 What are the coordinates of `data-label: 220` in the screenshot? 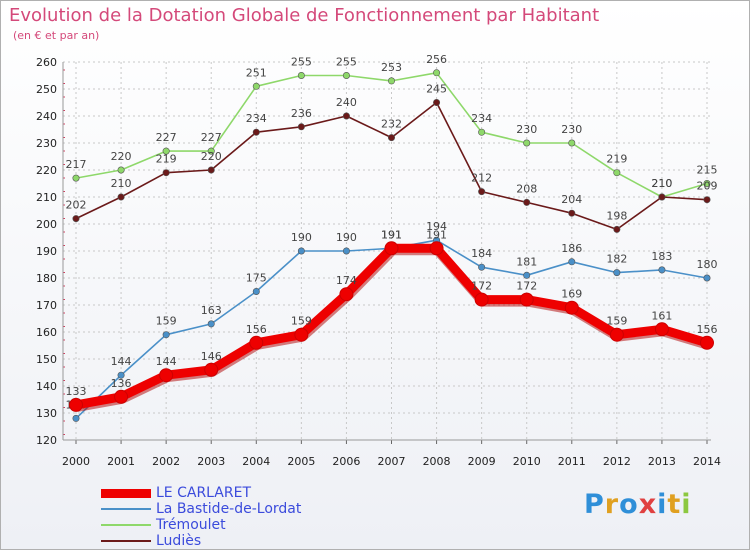 It's located at (211, 156).